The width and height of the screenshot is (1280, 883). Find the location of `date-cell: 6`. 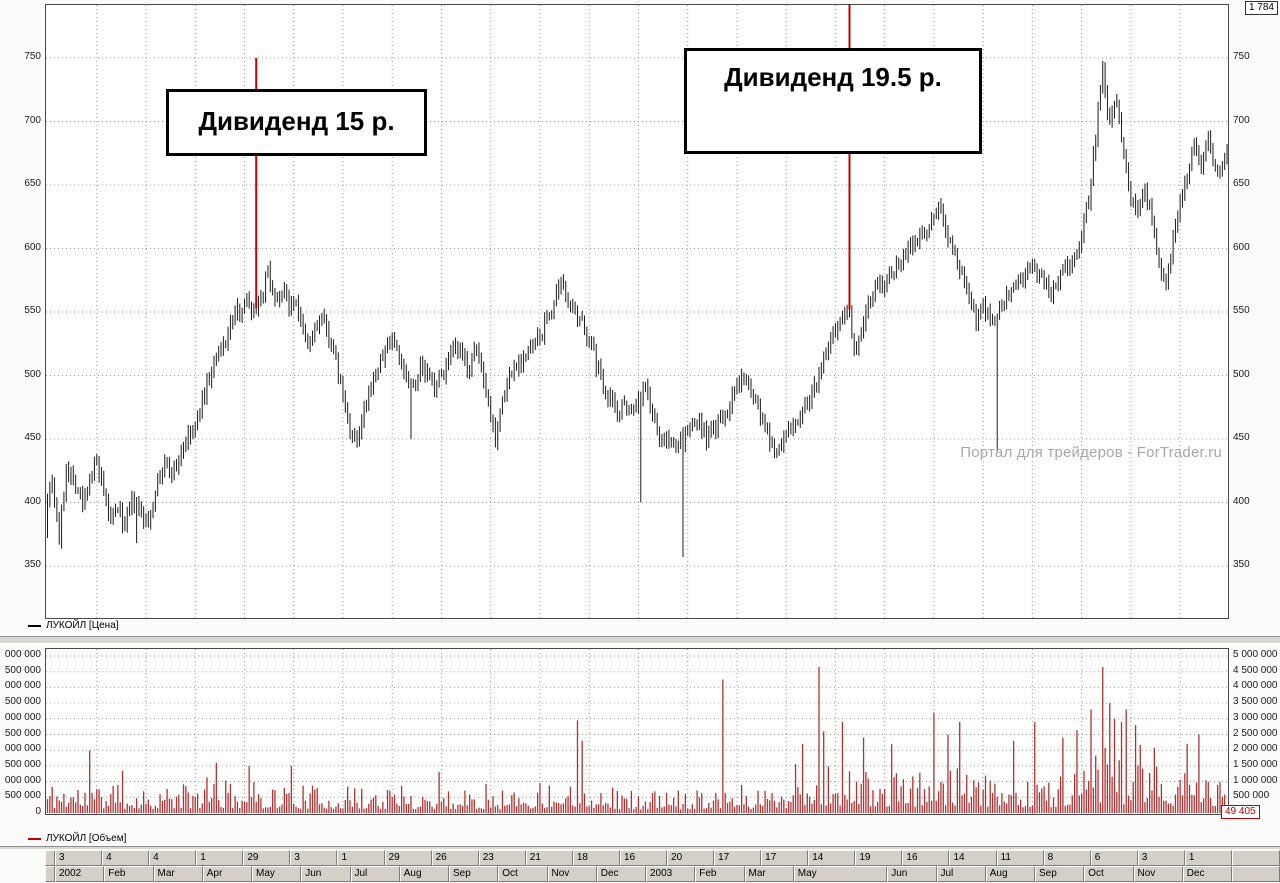

date-cell: 6 is located at coordinates (1114, 858).